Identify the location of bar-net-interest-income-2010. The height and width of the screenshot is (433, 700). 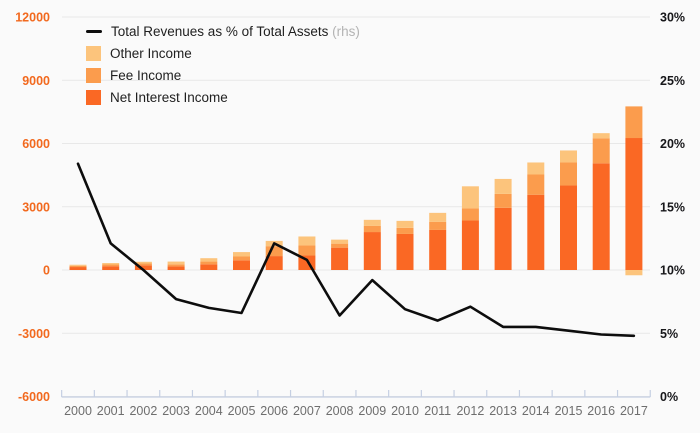
(405, 251).